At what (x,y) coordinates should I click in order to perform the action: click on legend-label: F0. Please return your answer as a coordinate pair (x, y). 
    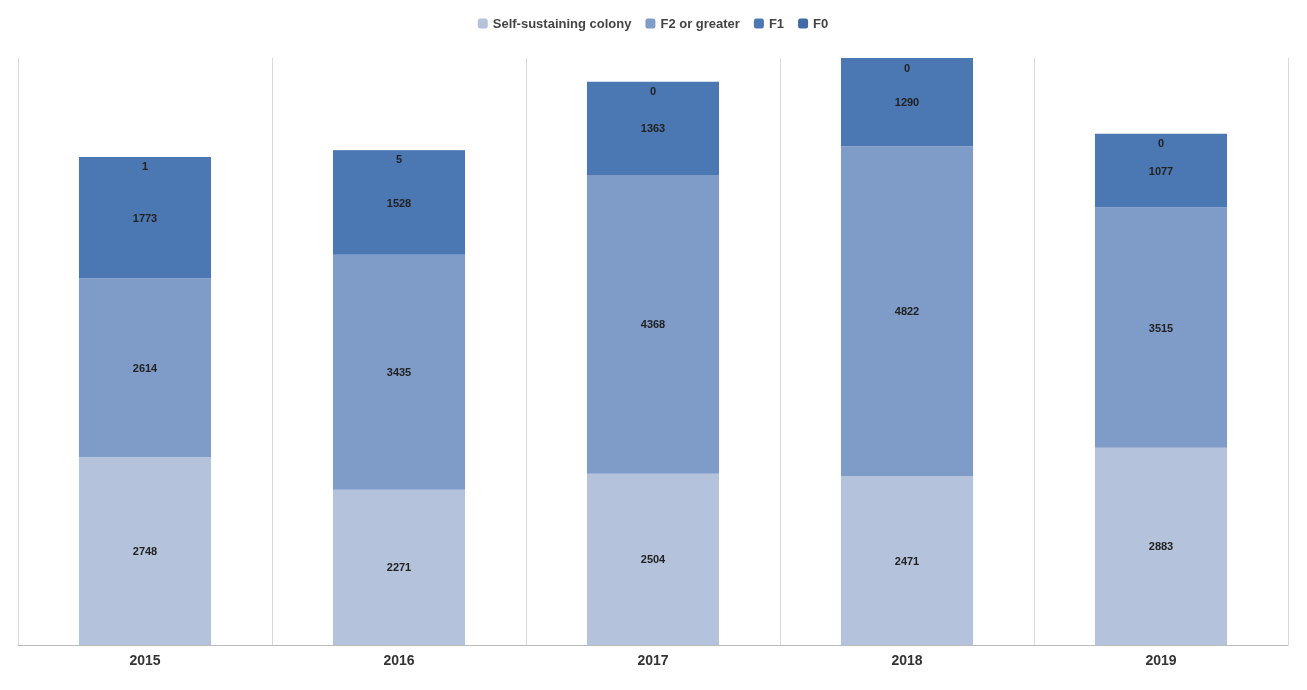
    Looking at the image, I should click on (821, 23).